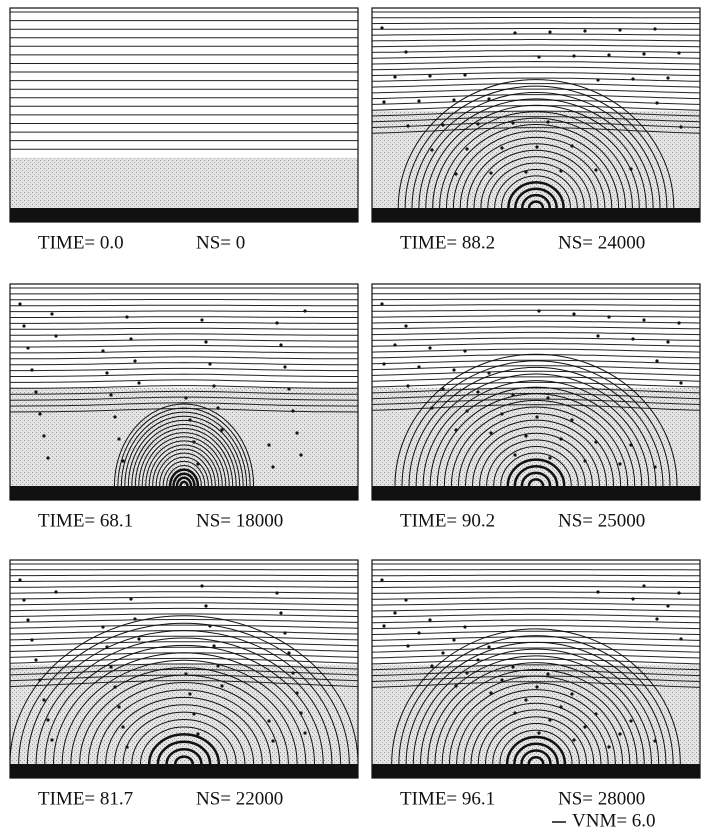  I want to click on panel: TIME= 88.2 NS= 24000, so click(536, 130).